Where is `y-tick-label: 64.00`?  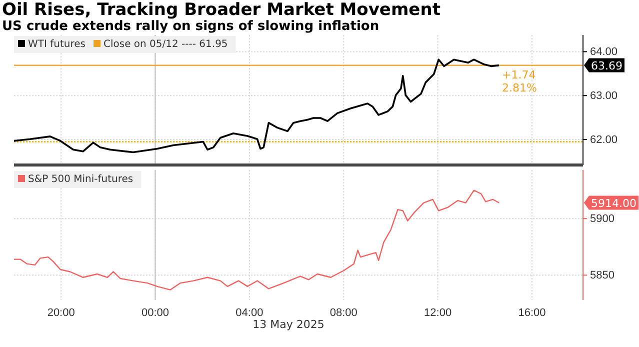
y-tick-label: 64.00 is located at coordinates (604, 52).